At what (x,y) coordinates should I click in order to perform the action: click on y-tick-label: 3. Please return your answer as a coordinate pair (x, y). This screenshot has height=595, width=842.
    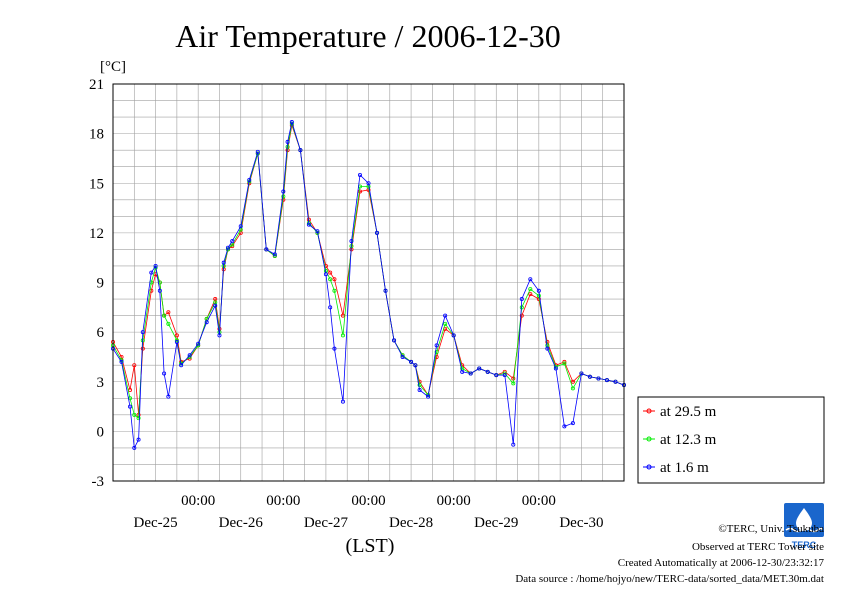
    Looking at the image, I should click on (101, 383).